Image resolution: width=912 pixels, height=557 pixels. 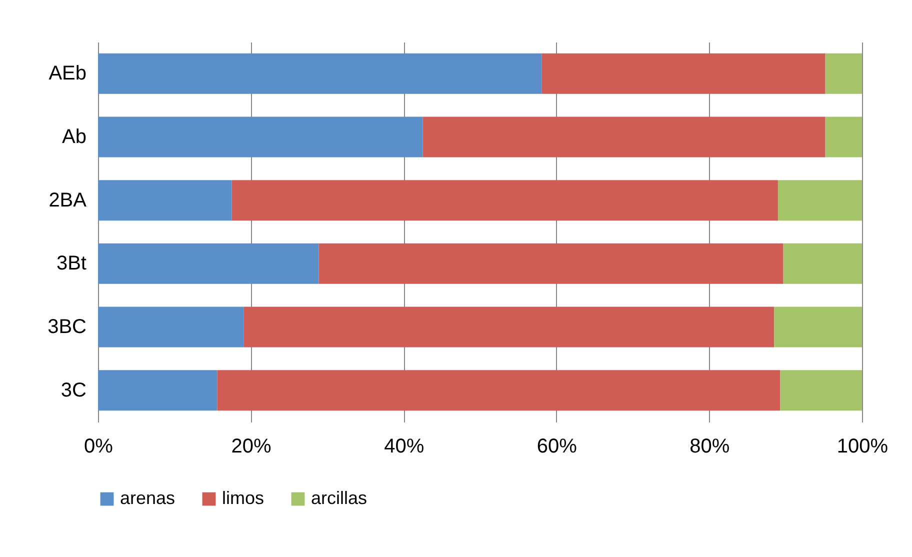 What do you see at coordinates (148, 498) in the screenshot?
I see `legend-label: arenas` at bounding box center [148, 498].